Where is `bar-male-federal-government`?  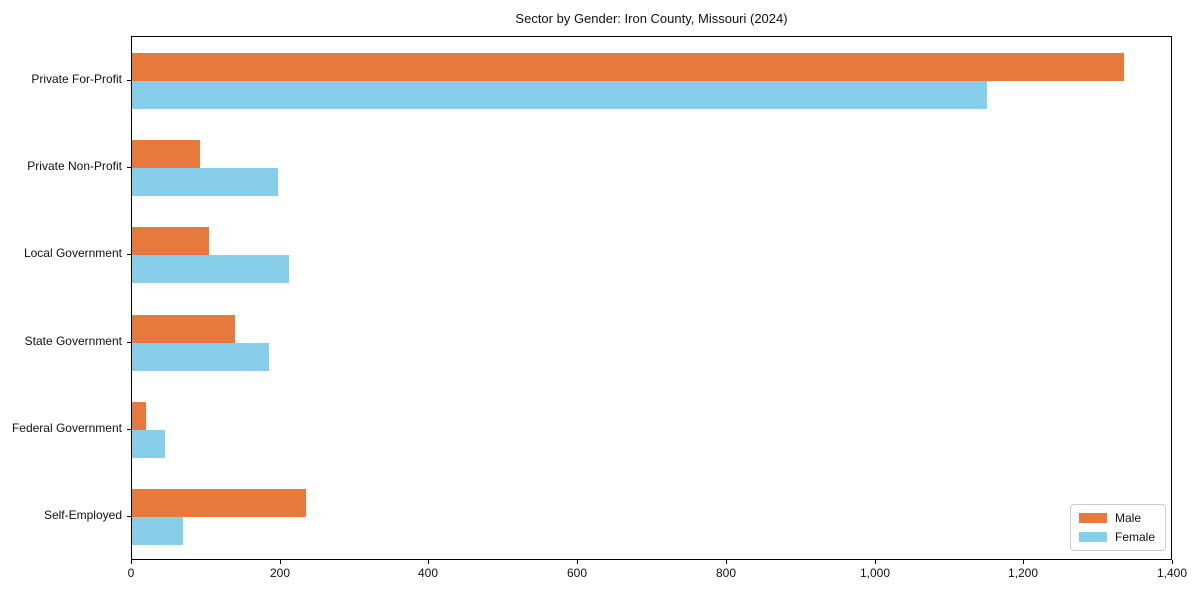 bar-male-federal-government is located at coordinates (139, 416).